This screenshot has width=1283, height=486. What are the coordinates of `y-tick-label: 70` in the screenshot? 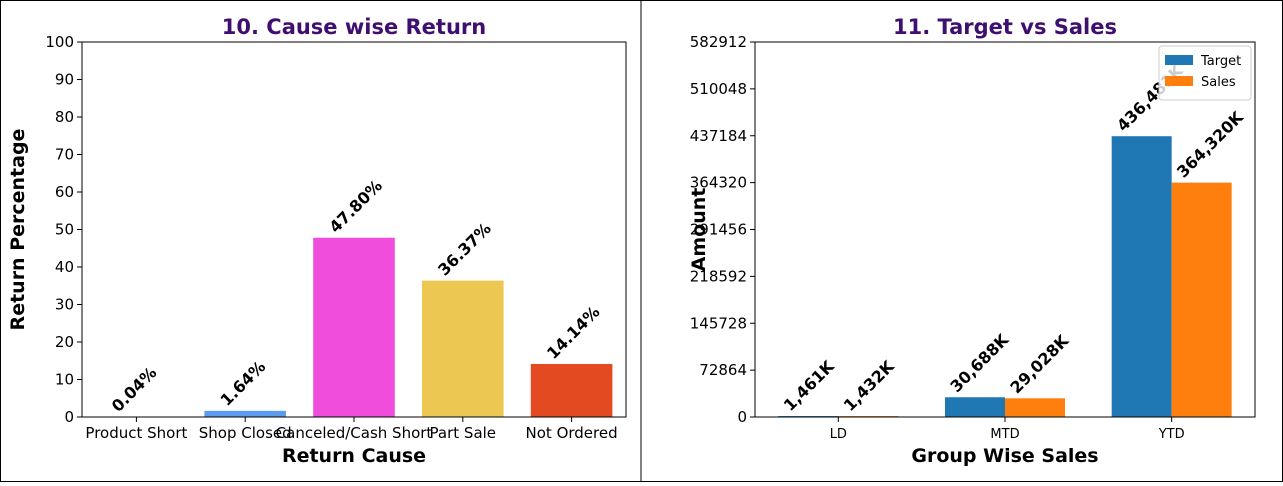 It's located at (64, 155).